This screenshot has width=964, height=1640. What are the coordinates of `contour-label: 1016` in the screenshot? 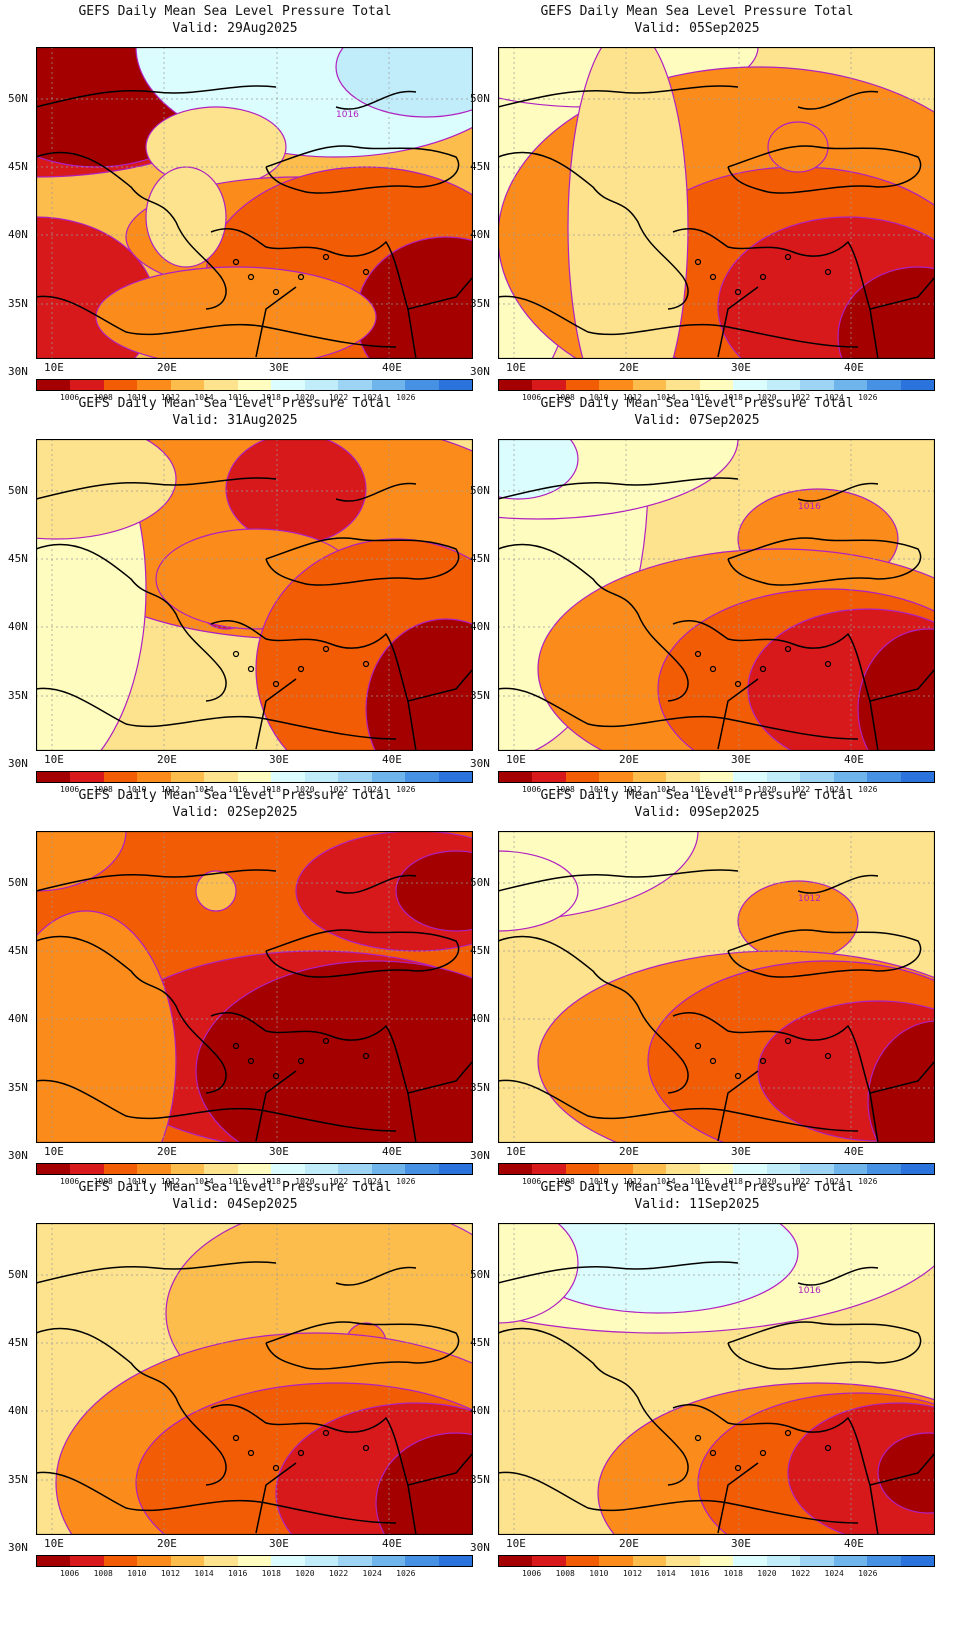 It's located at (809, 1291).